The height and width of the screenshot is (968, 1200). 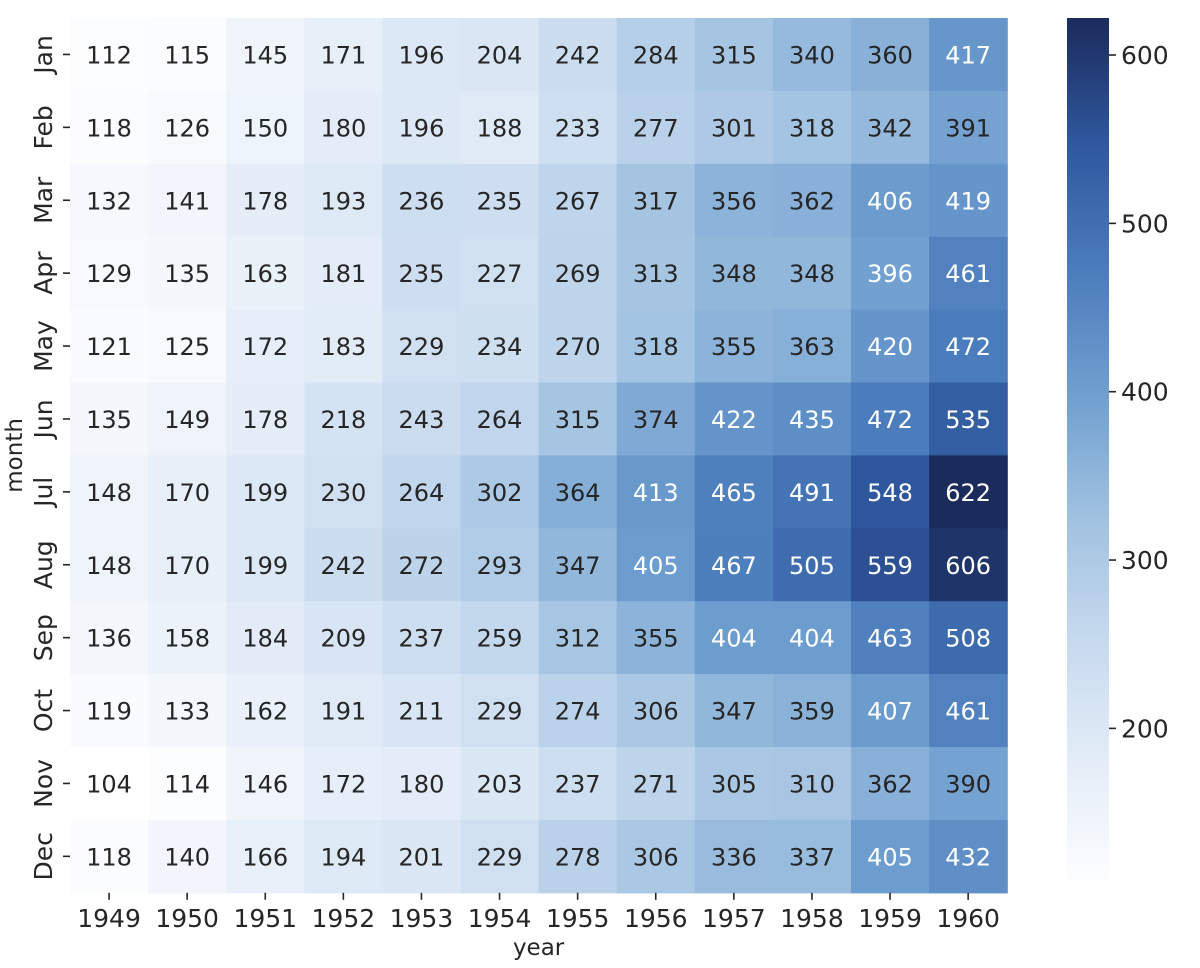 What do you see at coordinates (500, 274) in the screenshot?
I see `cell-value-label: 227` at bounding box center [500, 274].